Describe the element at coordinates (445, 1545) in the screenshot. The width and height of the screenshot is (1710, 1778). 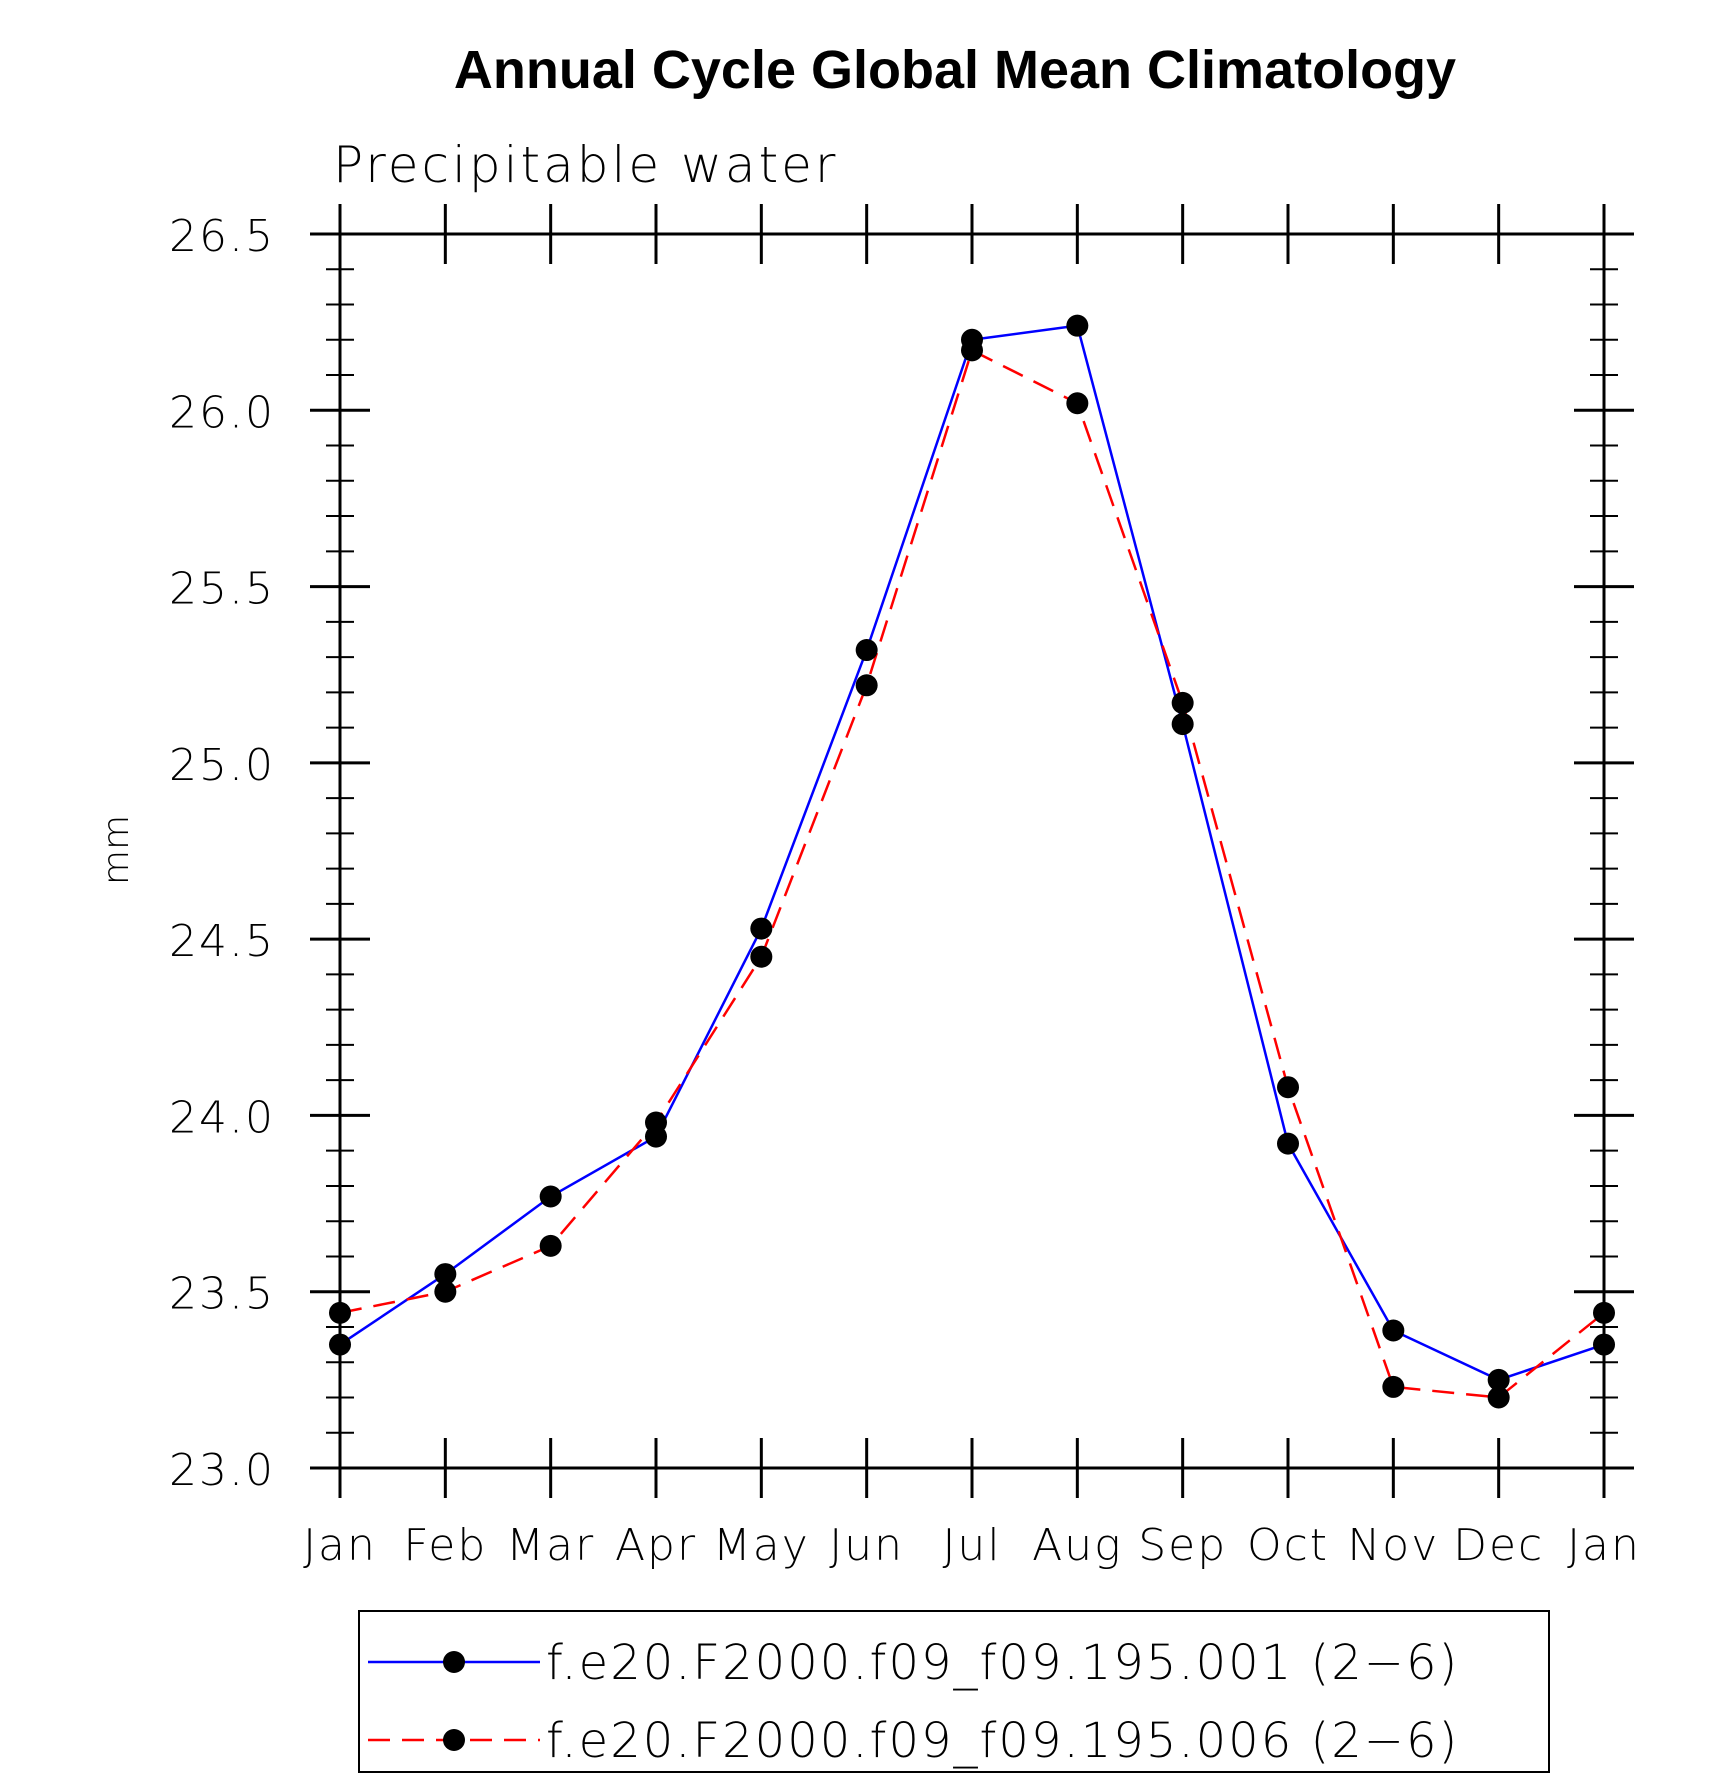
I see `x-tick-label: Feb` at that location.